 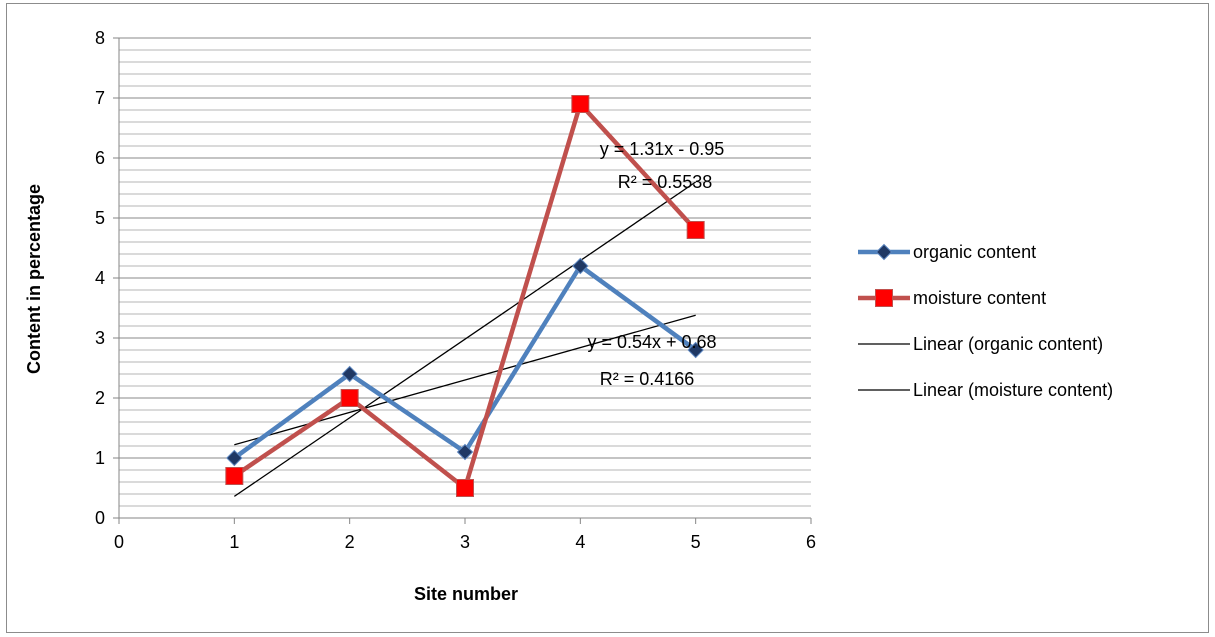 I want to click on y-axis-title: Content in percentage, so click(x=34, y=279).